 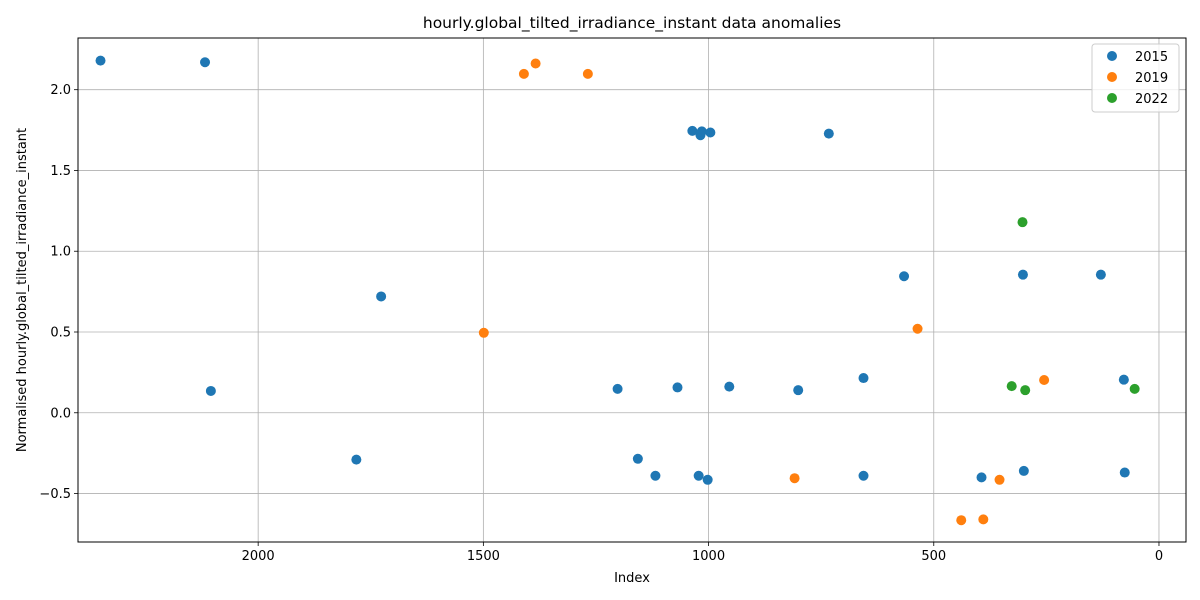 What do you see at coordinates (1151, 99) in the screenshot?
I see `legend-label-2022: 2022` at bounding box center [1151, 99].